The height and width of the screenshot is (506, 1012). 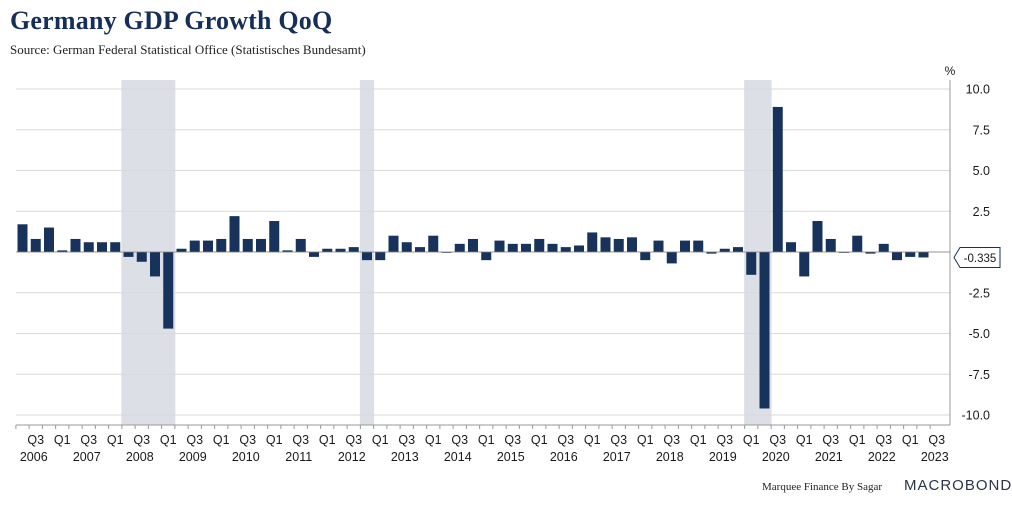 I want to click on bar-2018Q1, so click(x=645, y=256).